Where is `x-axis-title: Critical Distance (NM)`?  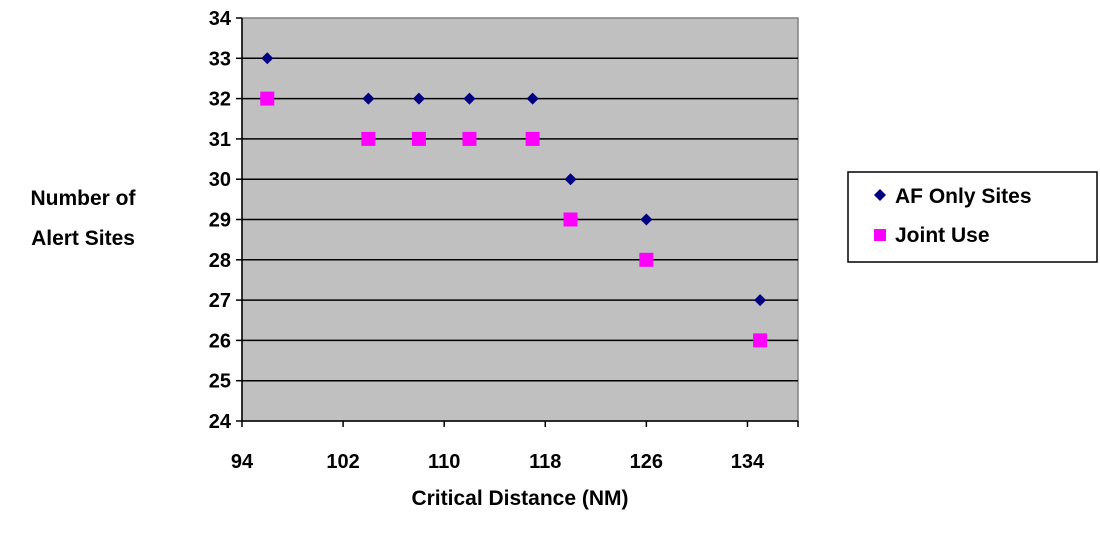 x-axis-title: Critical Distance (NM) is located at coordinates (519, 498).